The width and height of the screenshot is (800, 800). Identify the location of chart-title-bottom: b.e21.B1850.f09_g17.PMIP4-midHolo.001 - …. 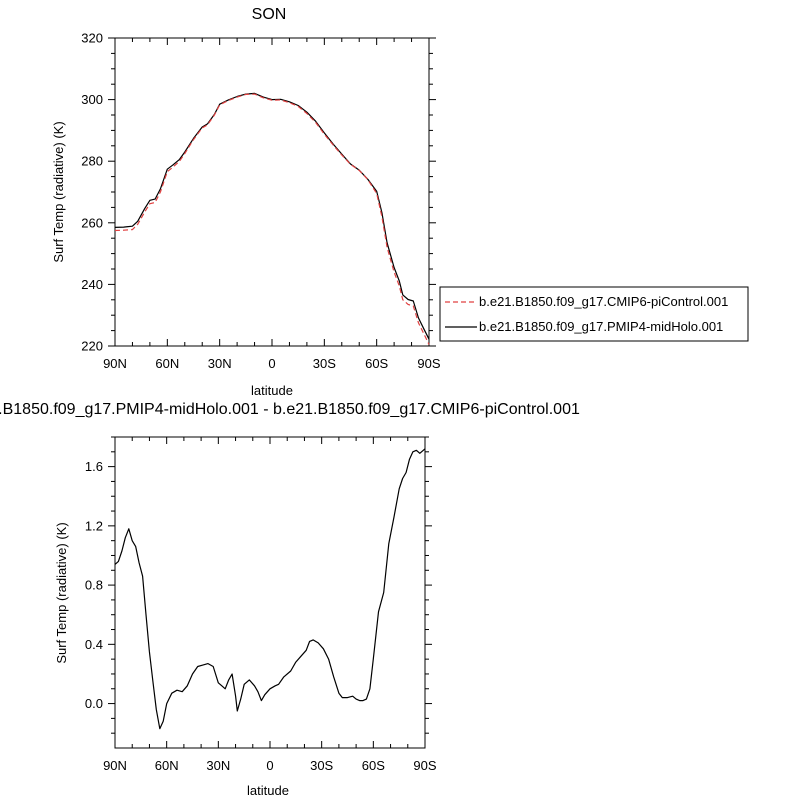
(290, 409).